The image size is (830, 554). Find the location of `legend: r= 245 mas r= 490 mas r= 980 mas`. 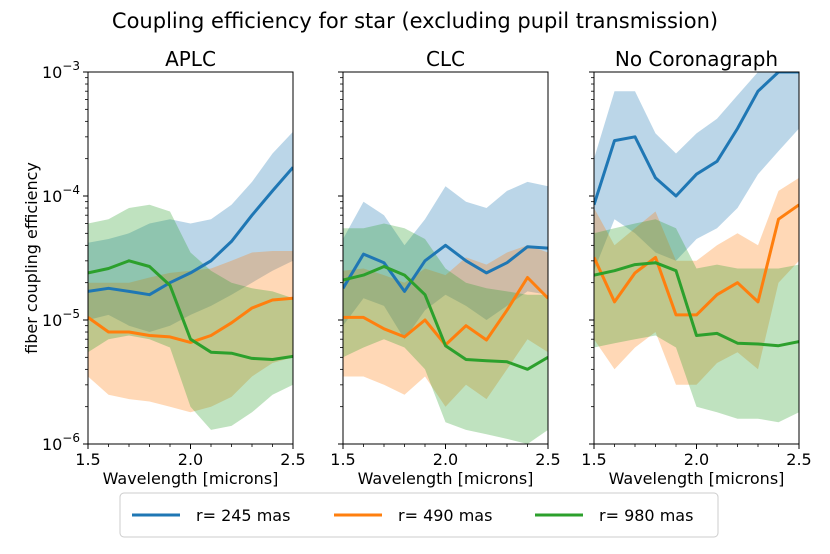

legend: r= 245 mas r= 490 mas r= 980 mas is located at coordinates (419, 515).